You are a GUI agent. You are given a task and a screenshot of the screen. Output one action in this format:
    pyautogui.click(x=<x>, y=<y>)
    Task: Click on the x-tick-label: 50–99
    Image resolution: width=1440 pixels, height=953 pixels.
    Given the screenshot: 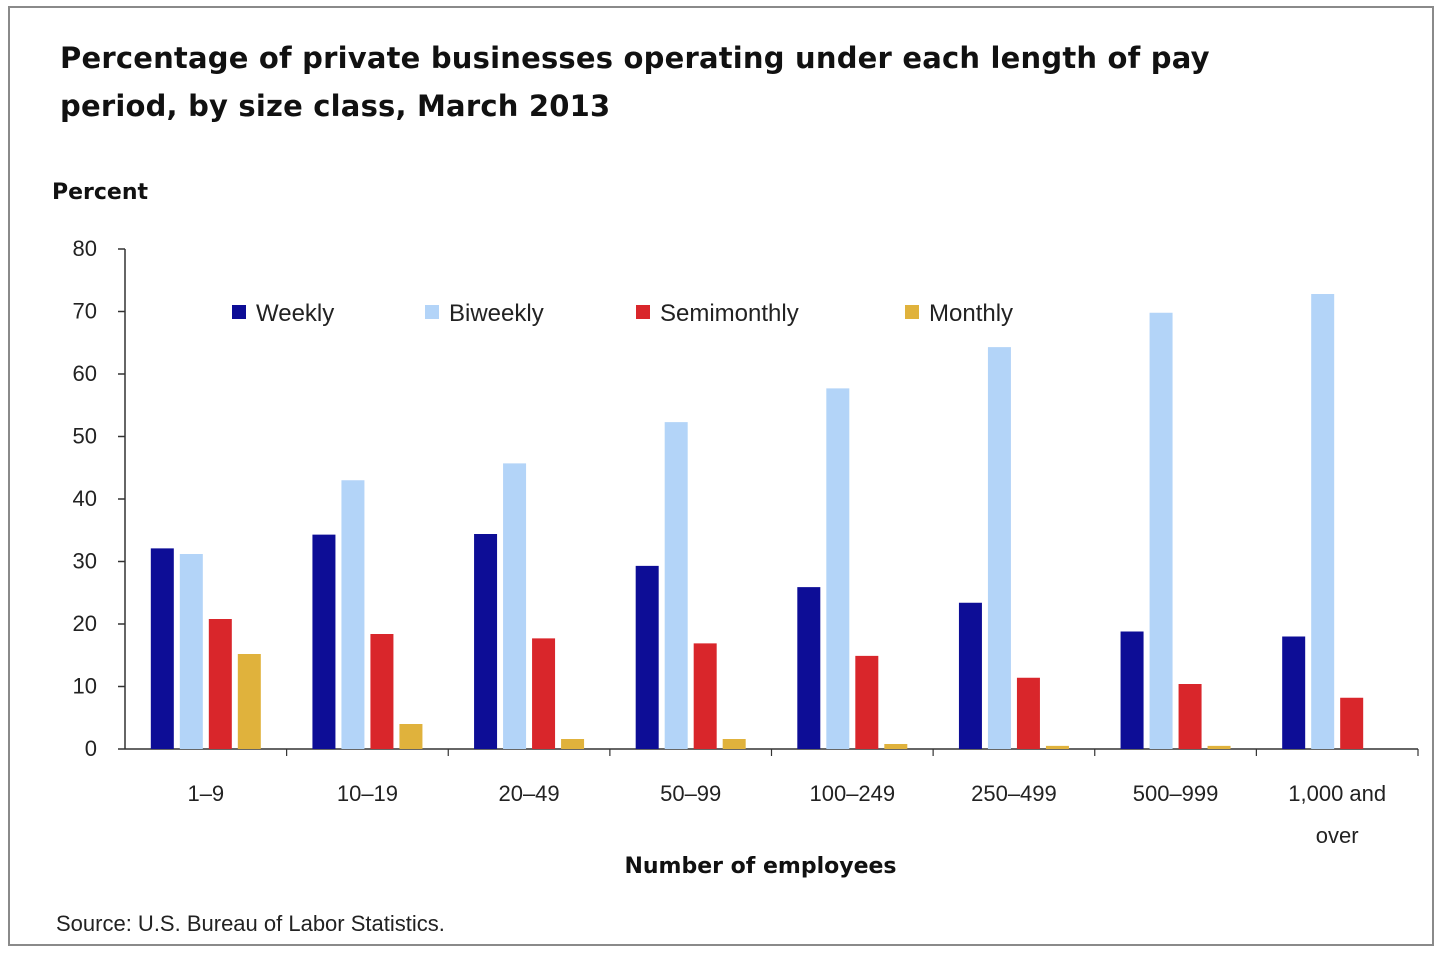 What is the action you would take?
    pyautogui.click(x=690, y=793)
    